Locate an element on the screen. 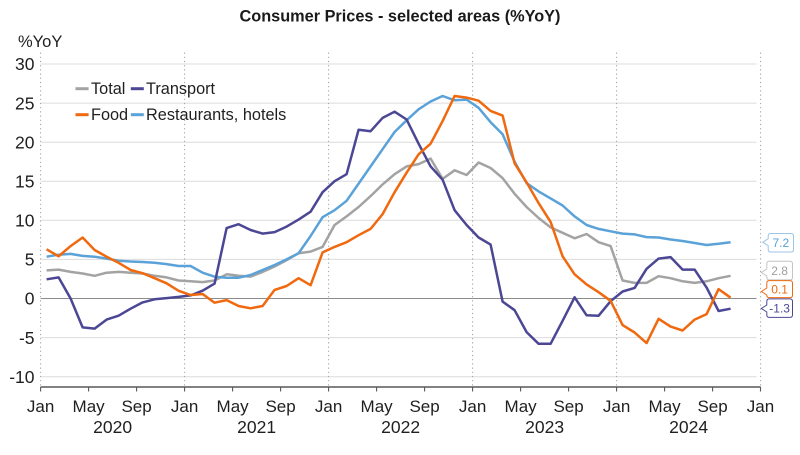  svg-text: 30 is located at coordinates (25, 64).